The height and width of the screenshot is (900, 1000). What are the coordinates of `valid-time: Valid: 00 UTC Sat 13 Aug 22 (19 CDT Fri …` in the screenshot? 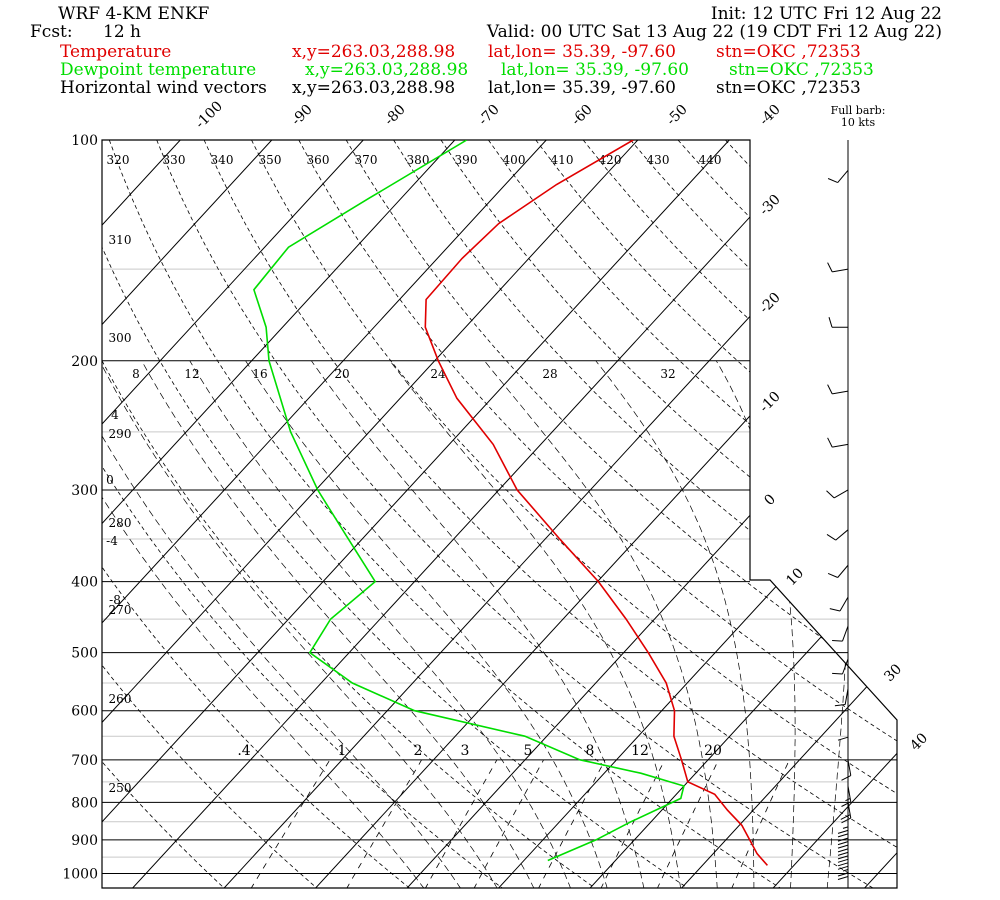 It's located at (714, 32).